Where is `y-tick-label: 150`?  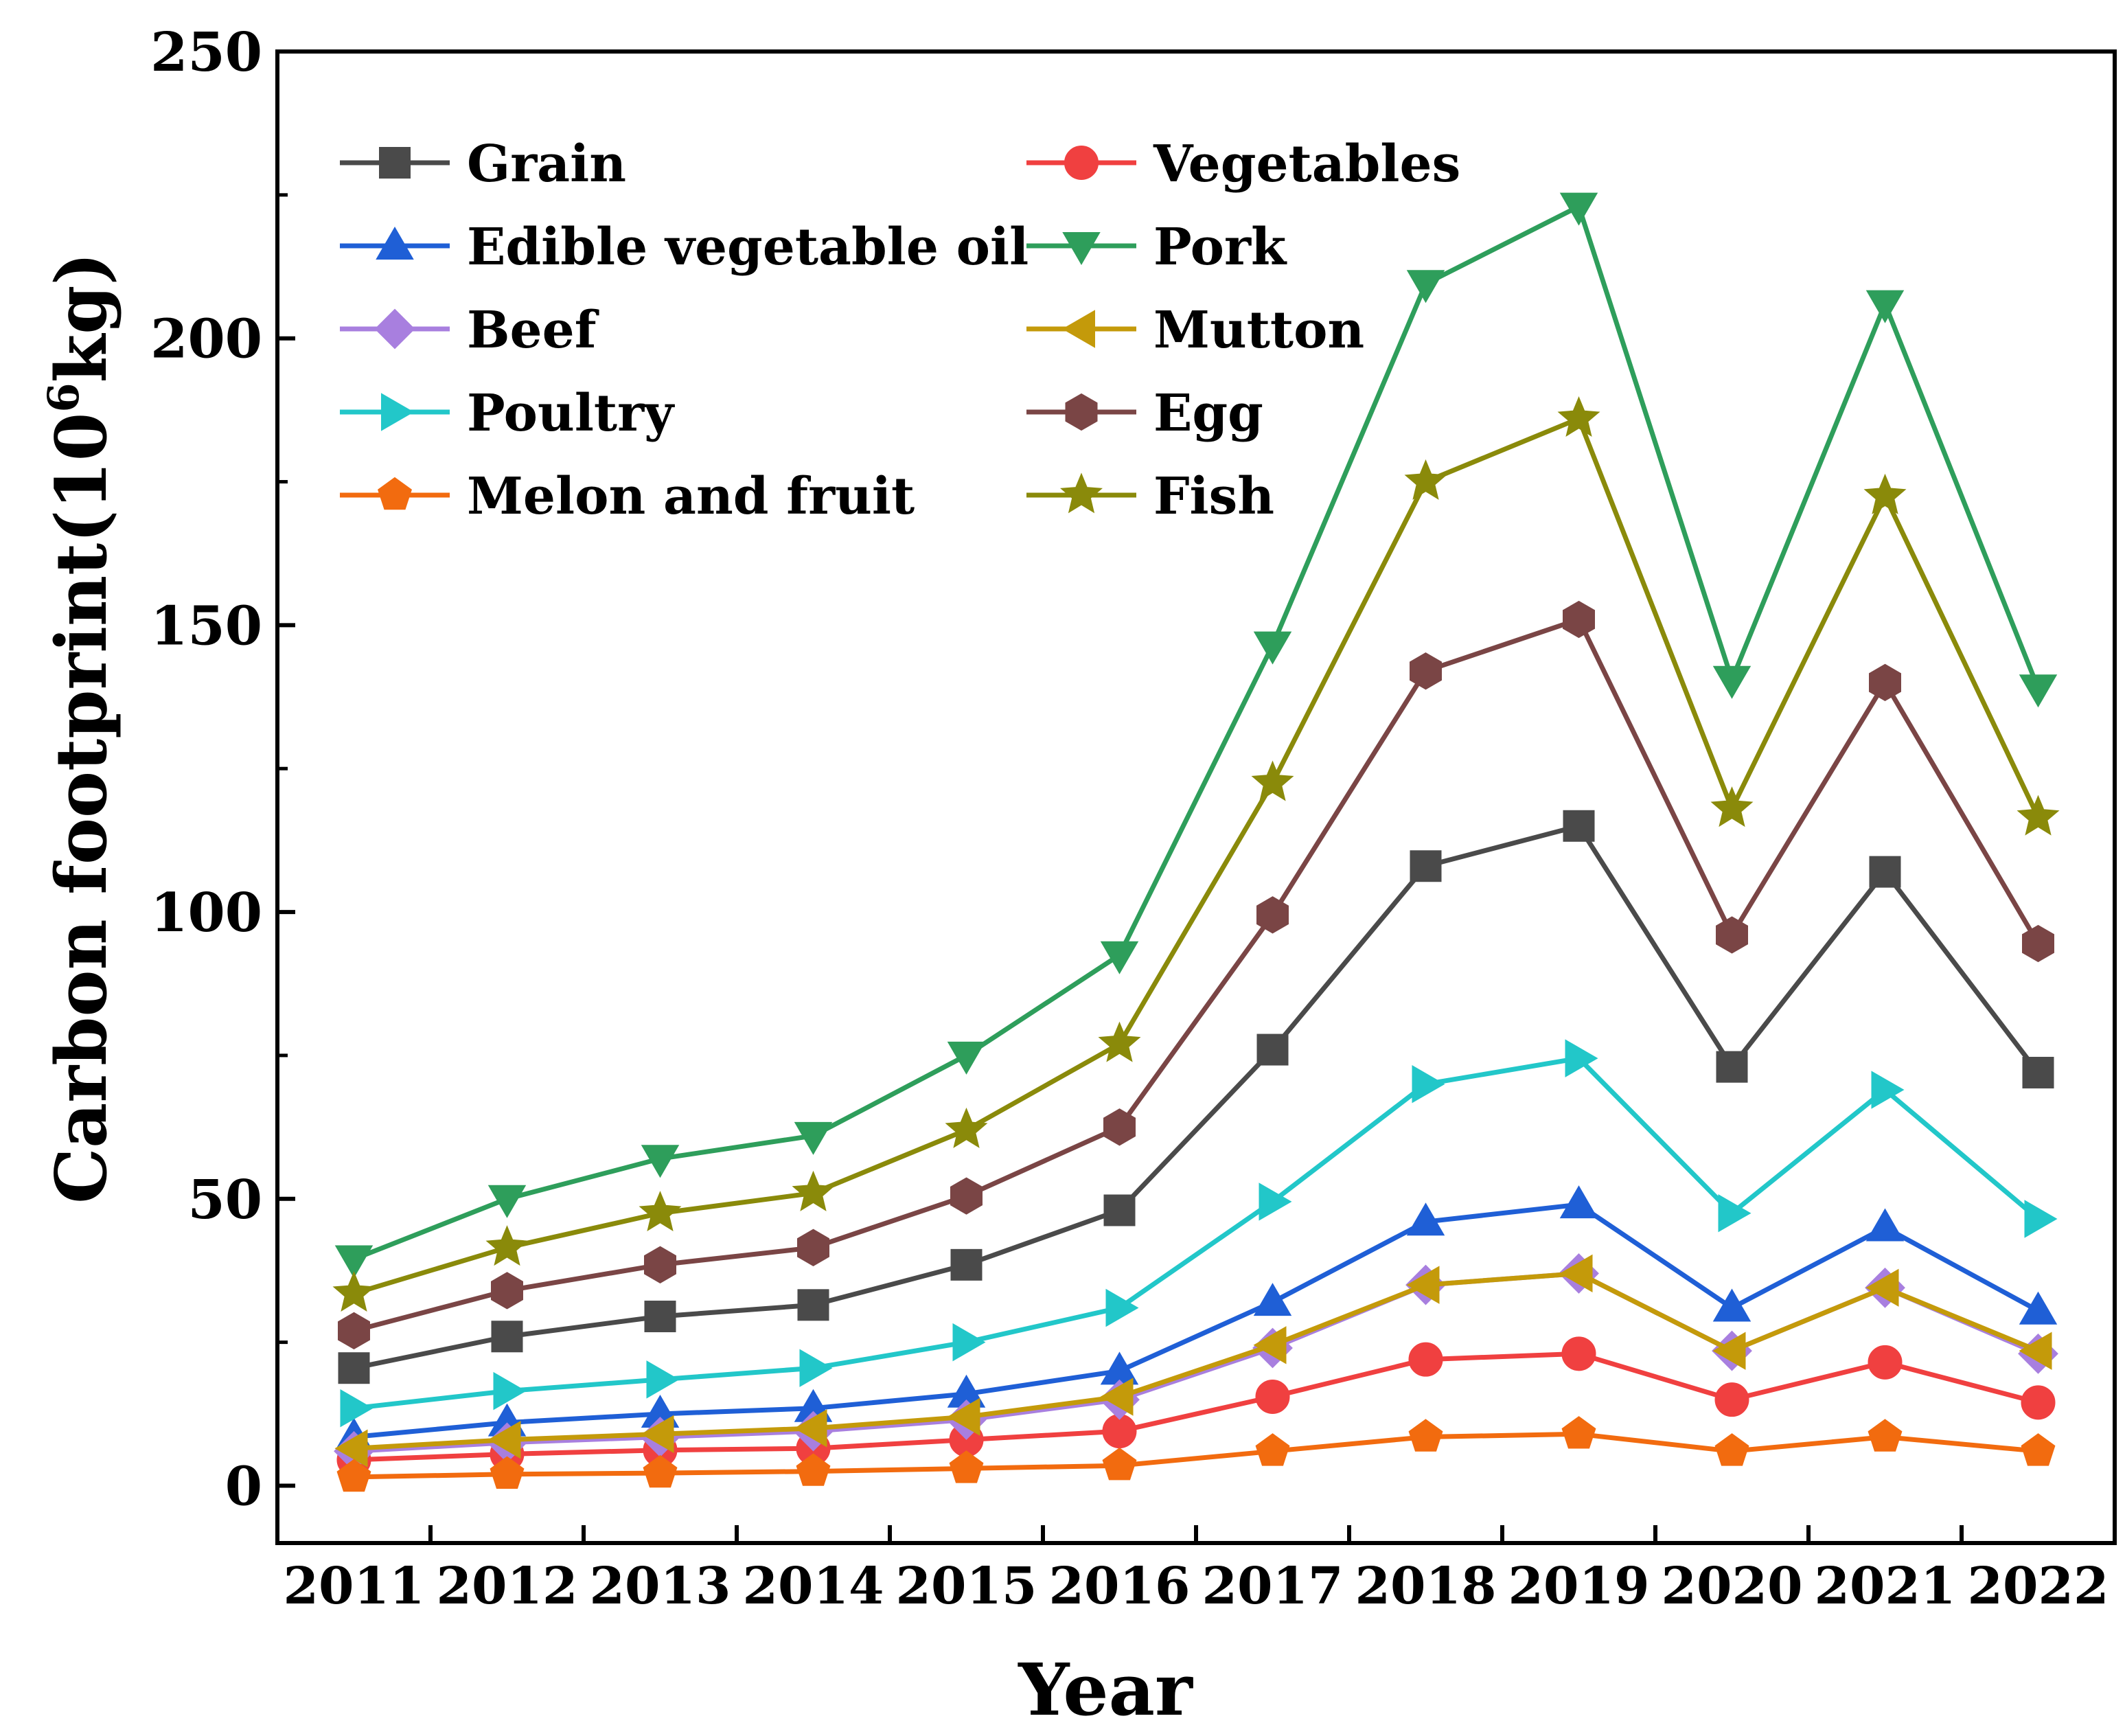 y-tick-label: 150 is located at coordinates (206, 626).